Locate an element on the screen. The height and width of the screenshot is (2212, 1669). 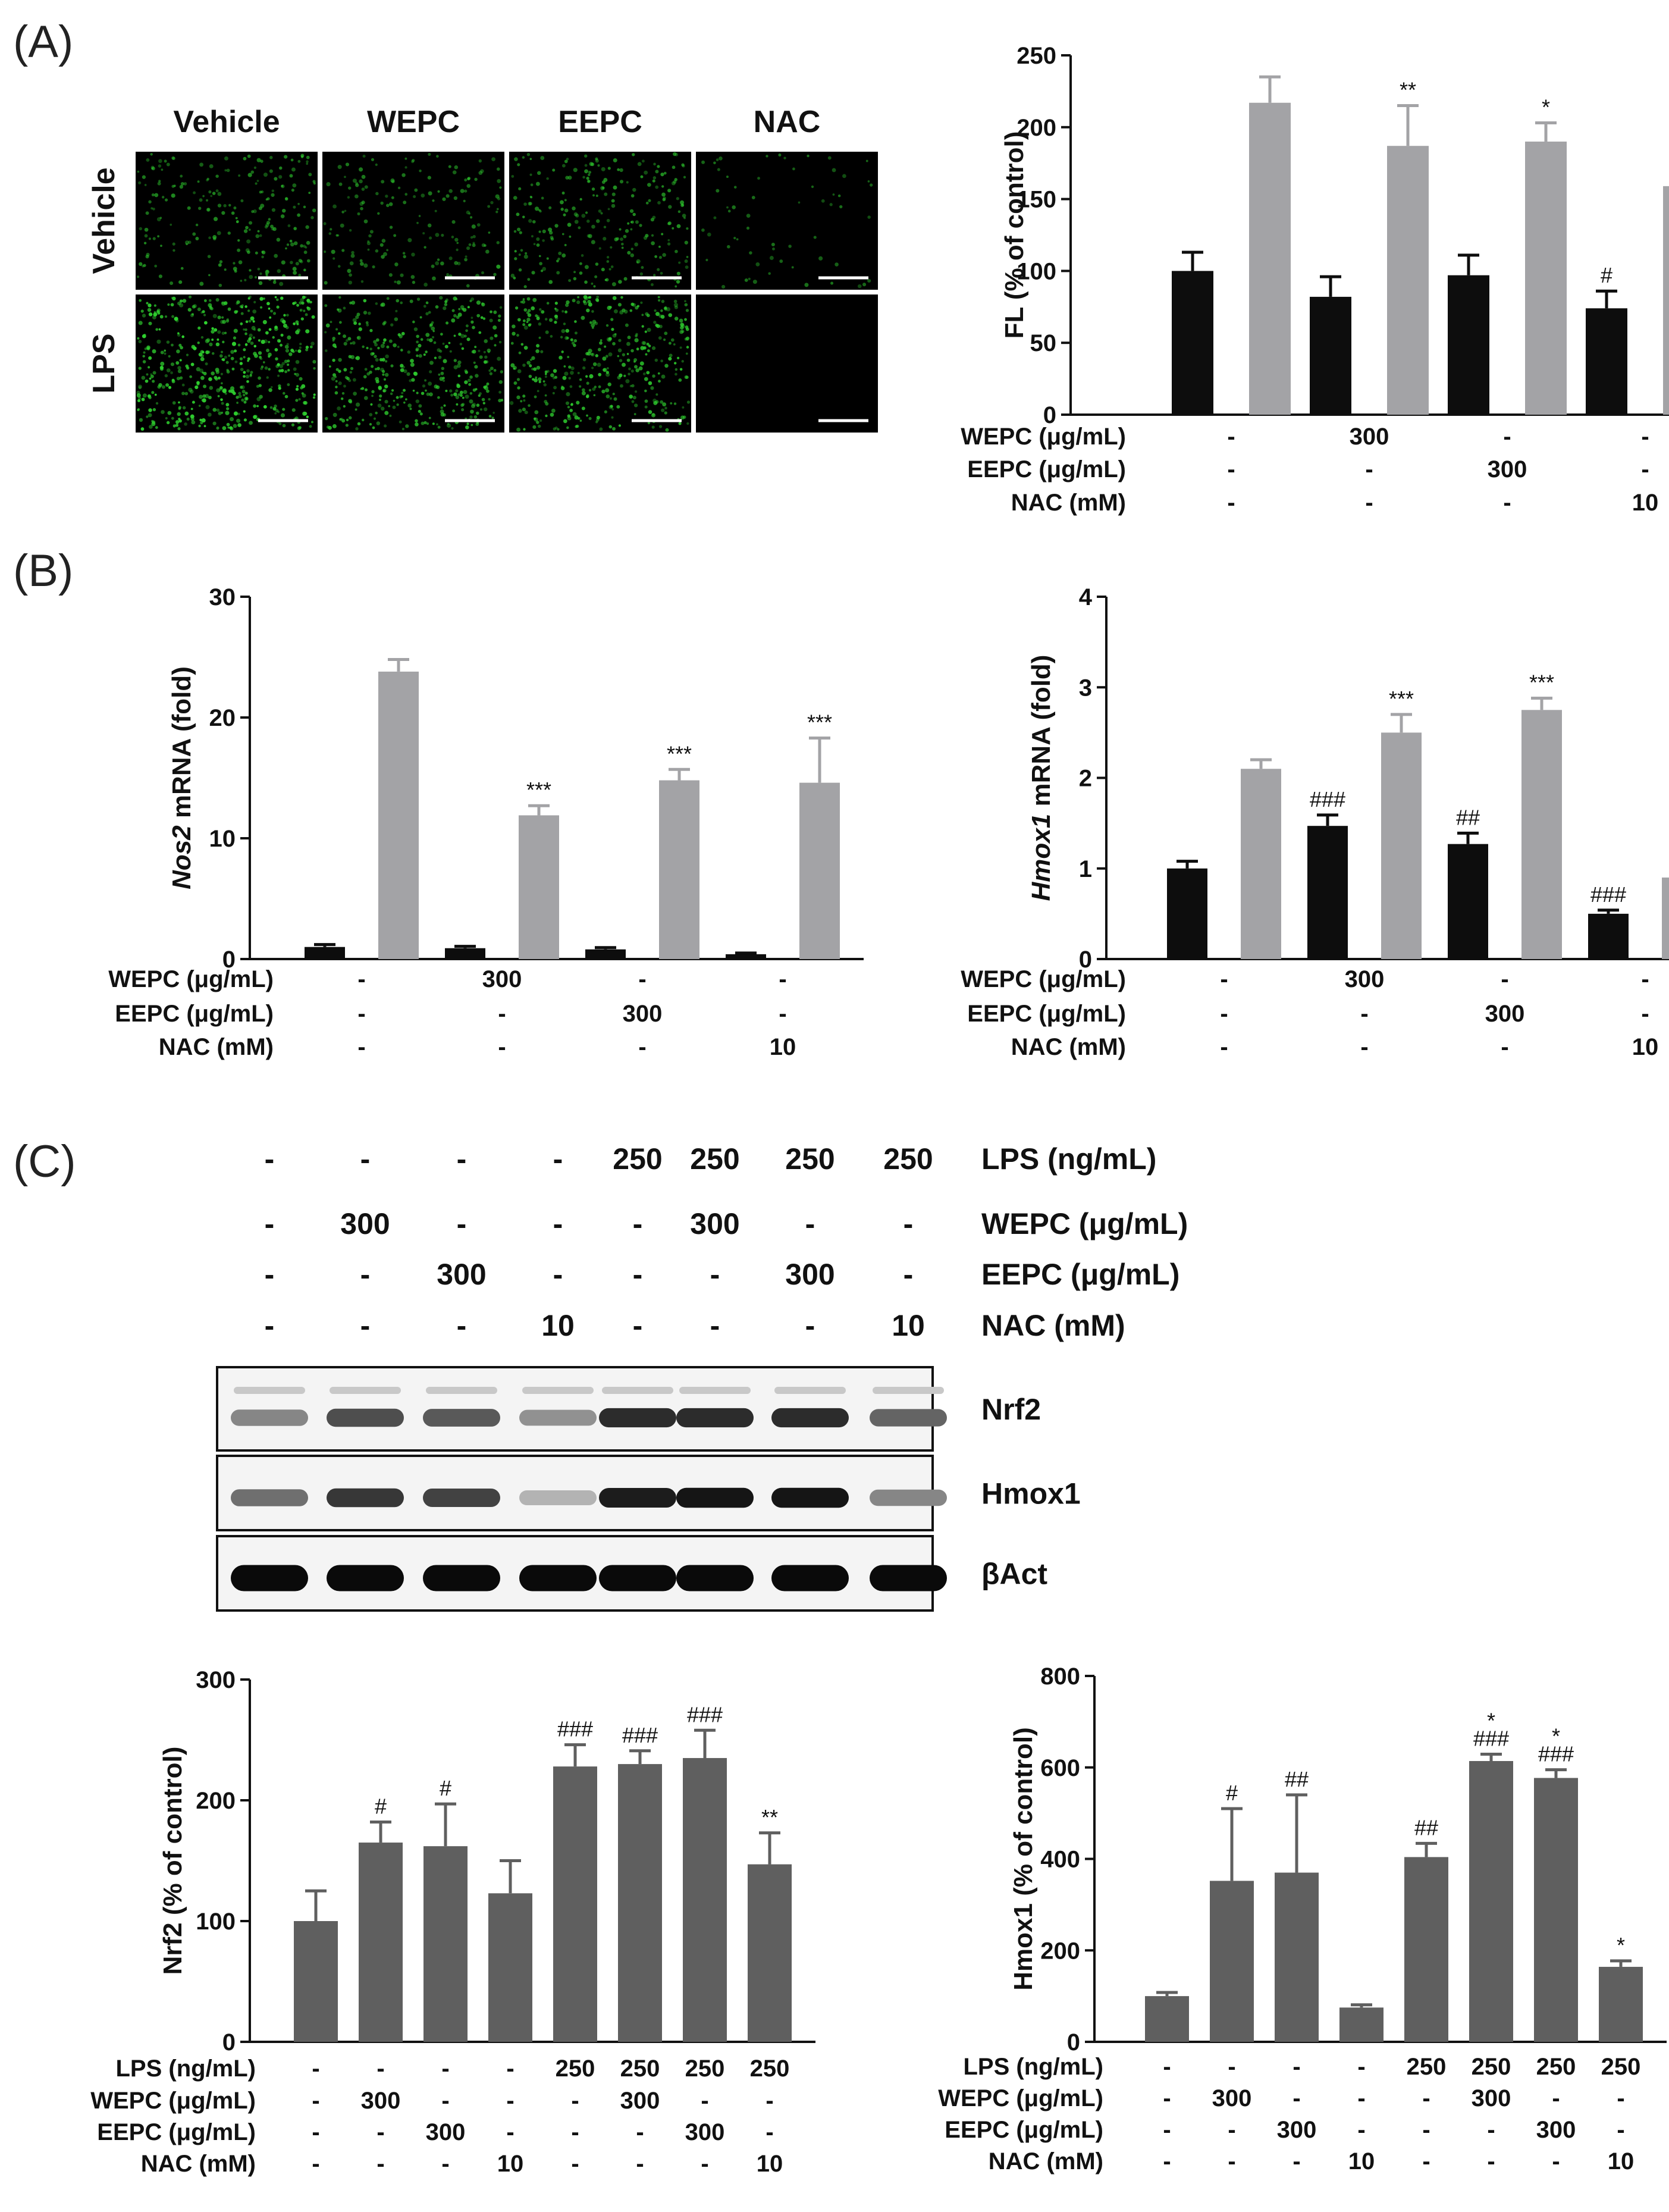
micro-image is located at coordinates (600, 221).